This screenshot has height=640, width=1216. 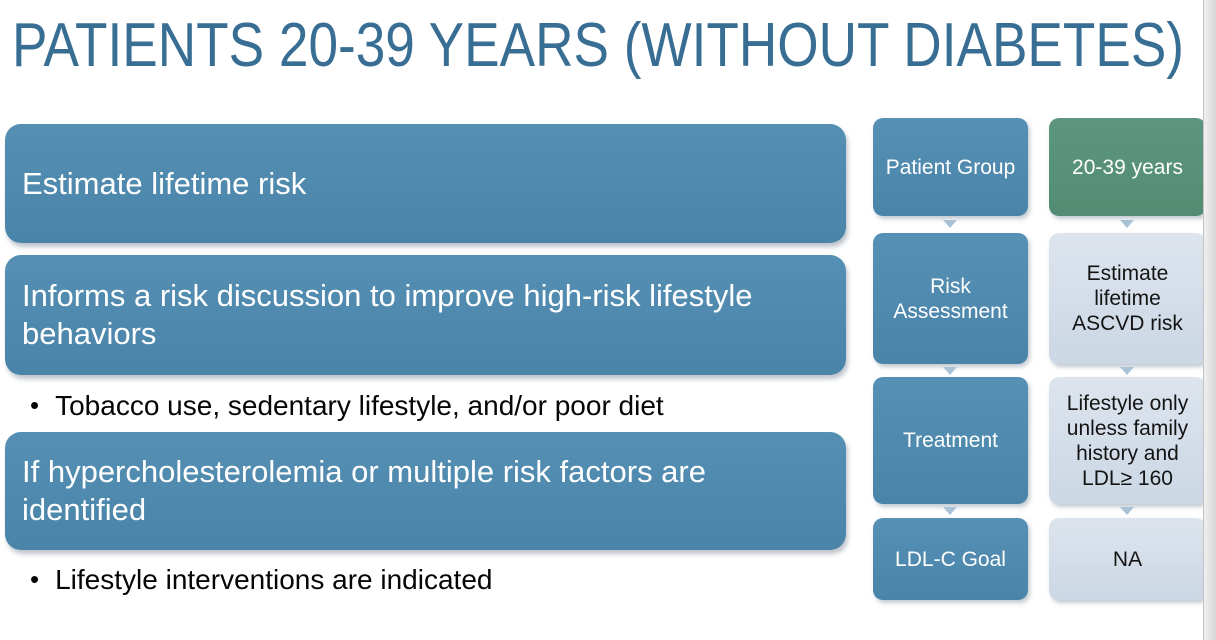 I want to click on table-value-ldl-c-goal: NA, so click(x=1127, y=559).